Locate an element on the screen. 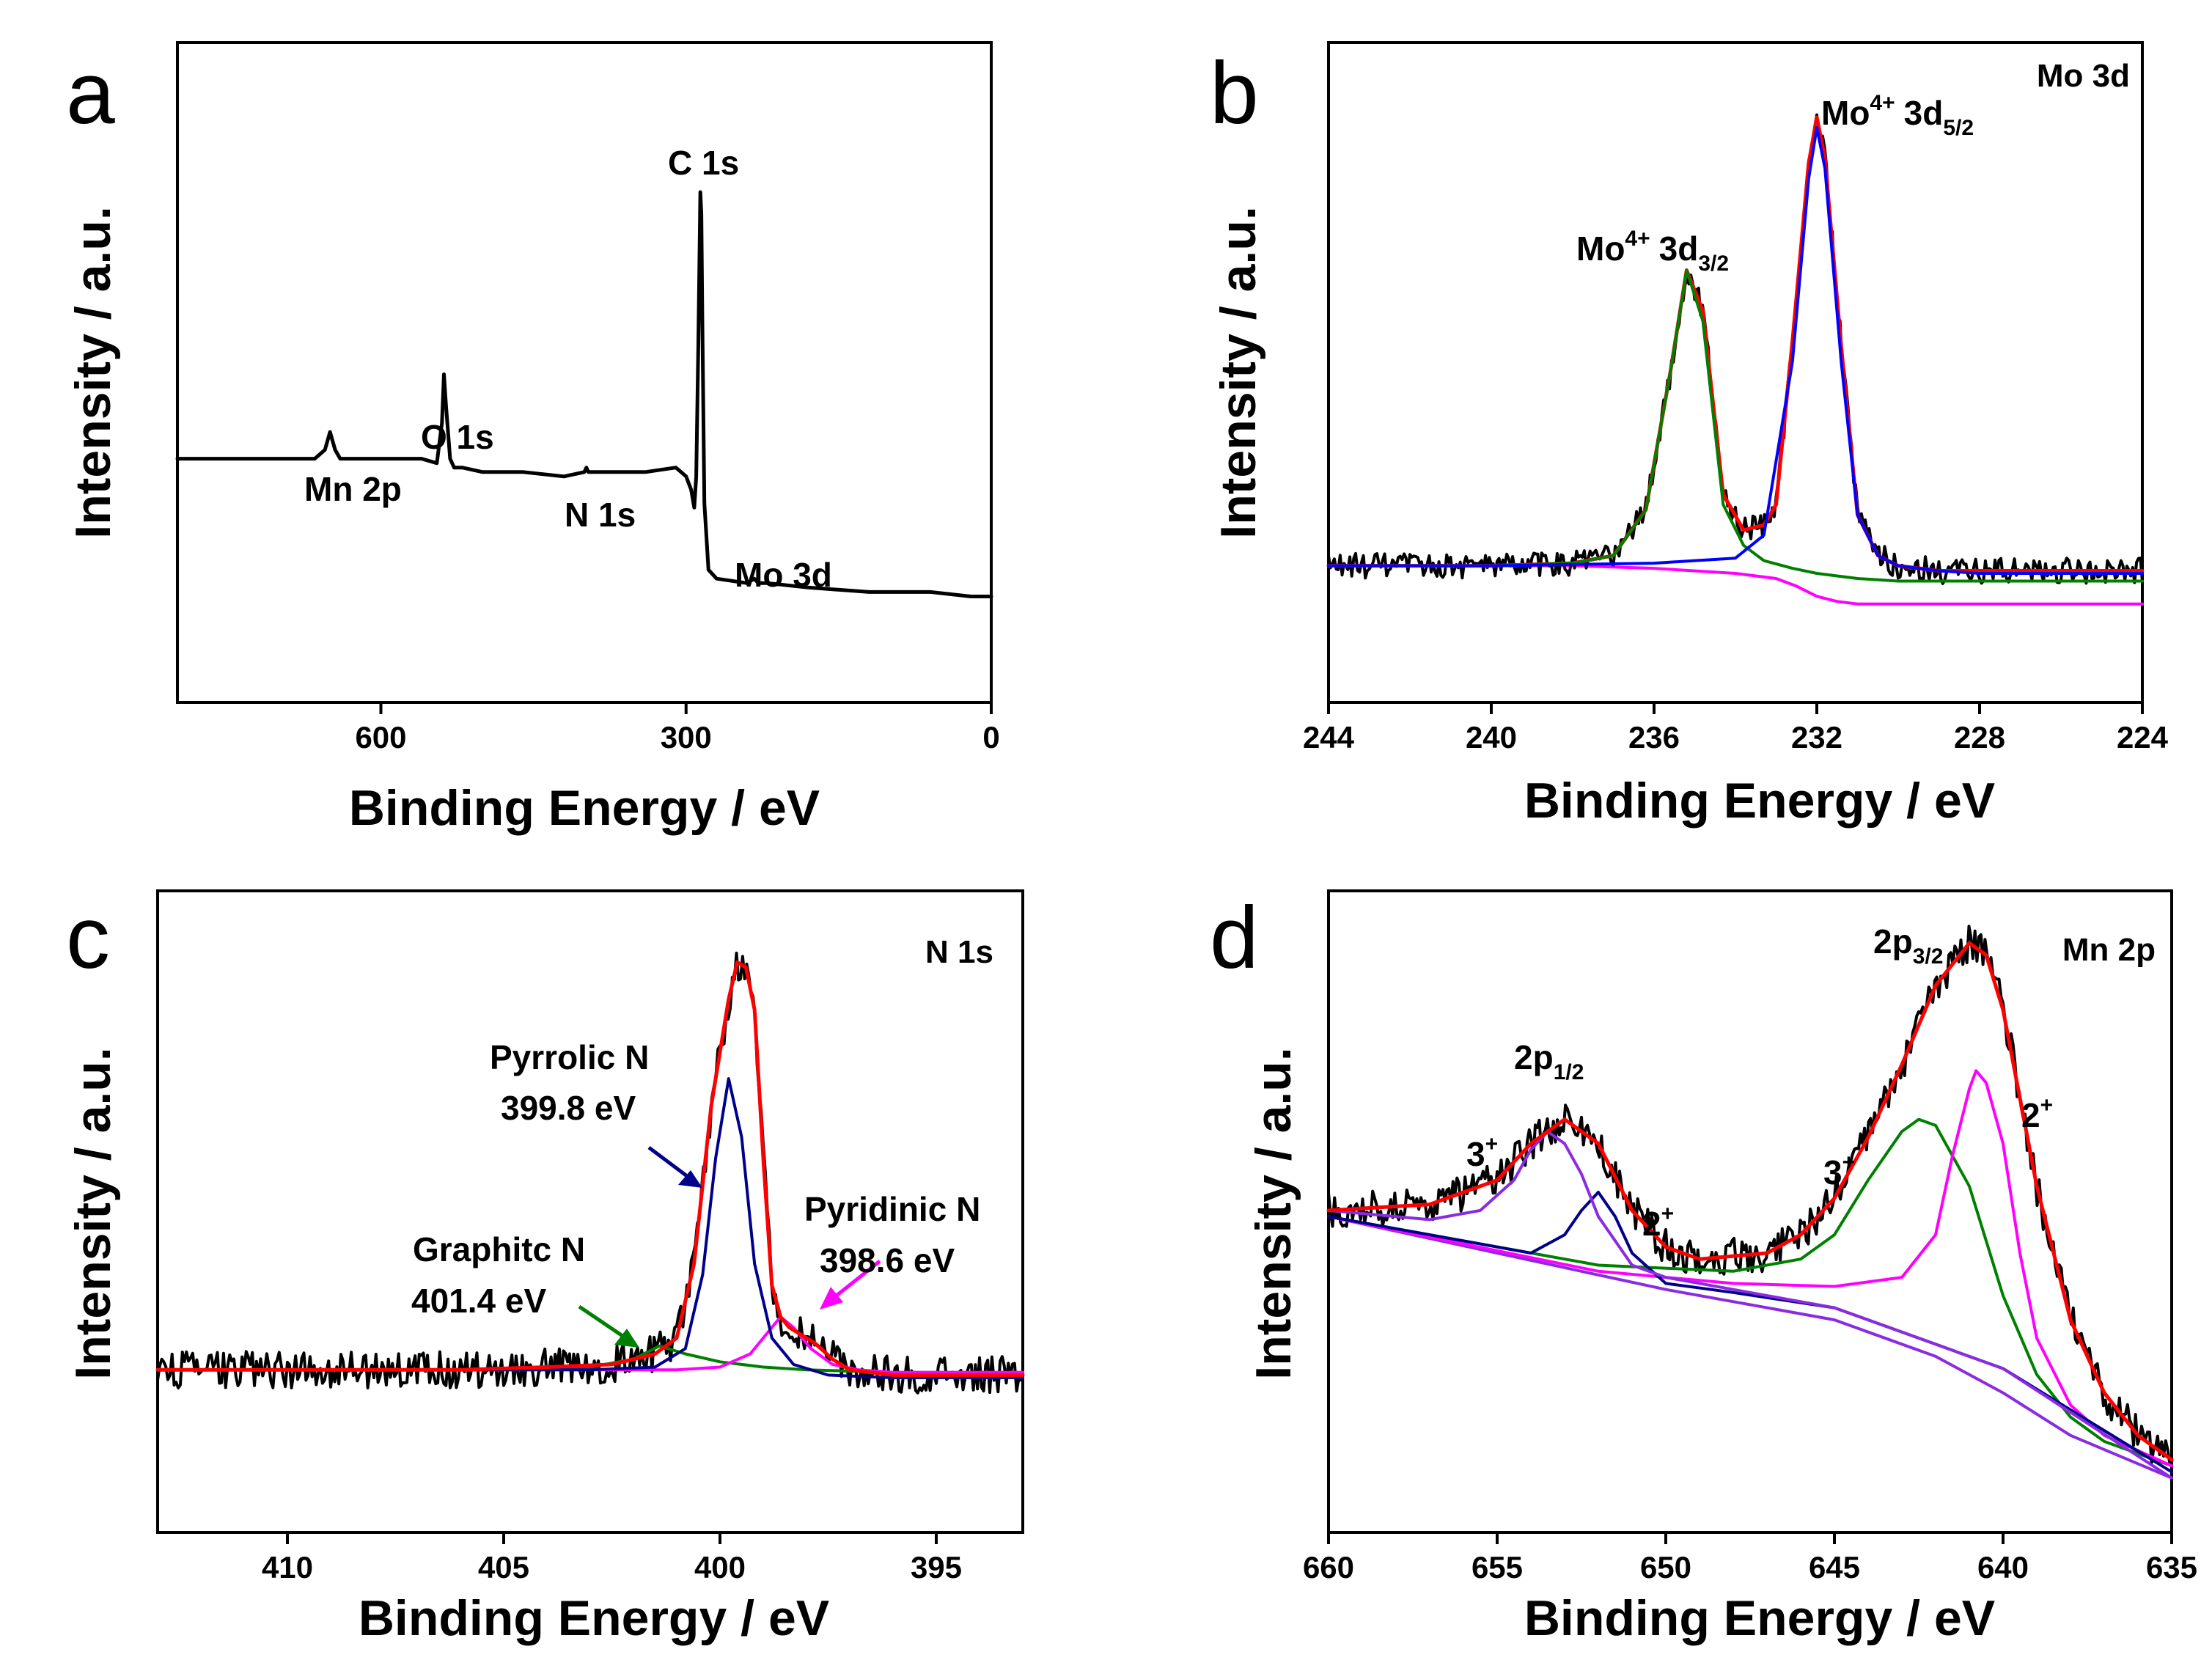 The image size is (2212, 1660). region-label-b: Mo 3d is located at coordinates (2083, 76).